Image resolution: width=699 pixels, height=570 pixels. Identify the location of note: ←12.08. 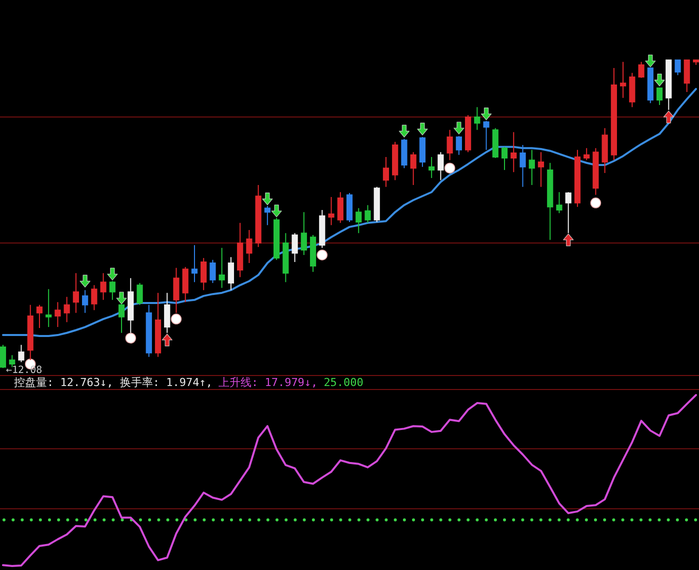
(24, 370).